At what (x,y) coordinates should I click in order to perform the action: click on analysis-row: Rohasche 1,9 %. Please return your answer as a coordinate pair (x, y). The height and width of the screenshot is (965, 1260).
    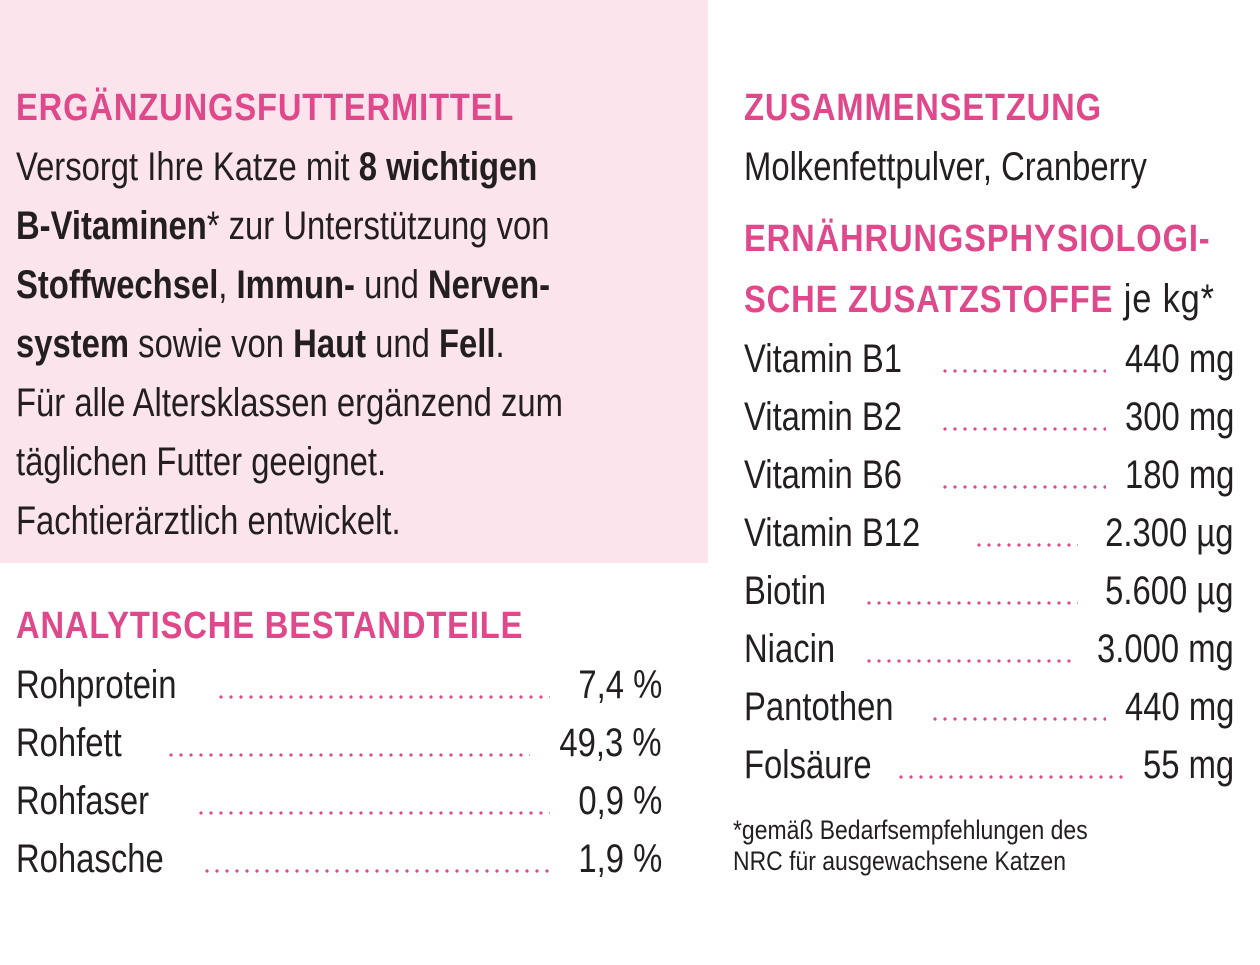
    Looking at the image, I should click on (339, 859).